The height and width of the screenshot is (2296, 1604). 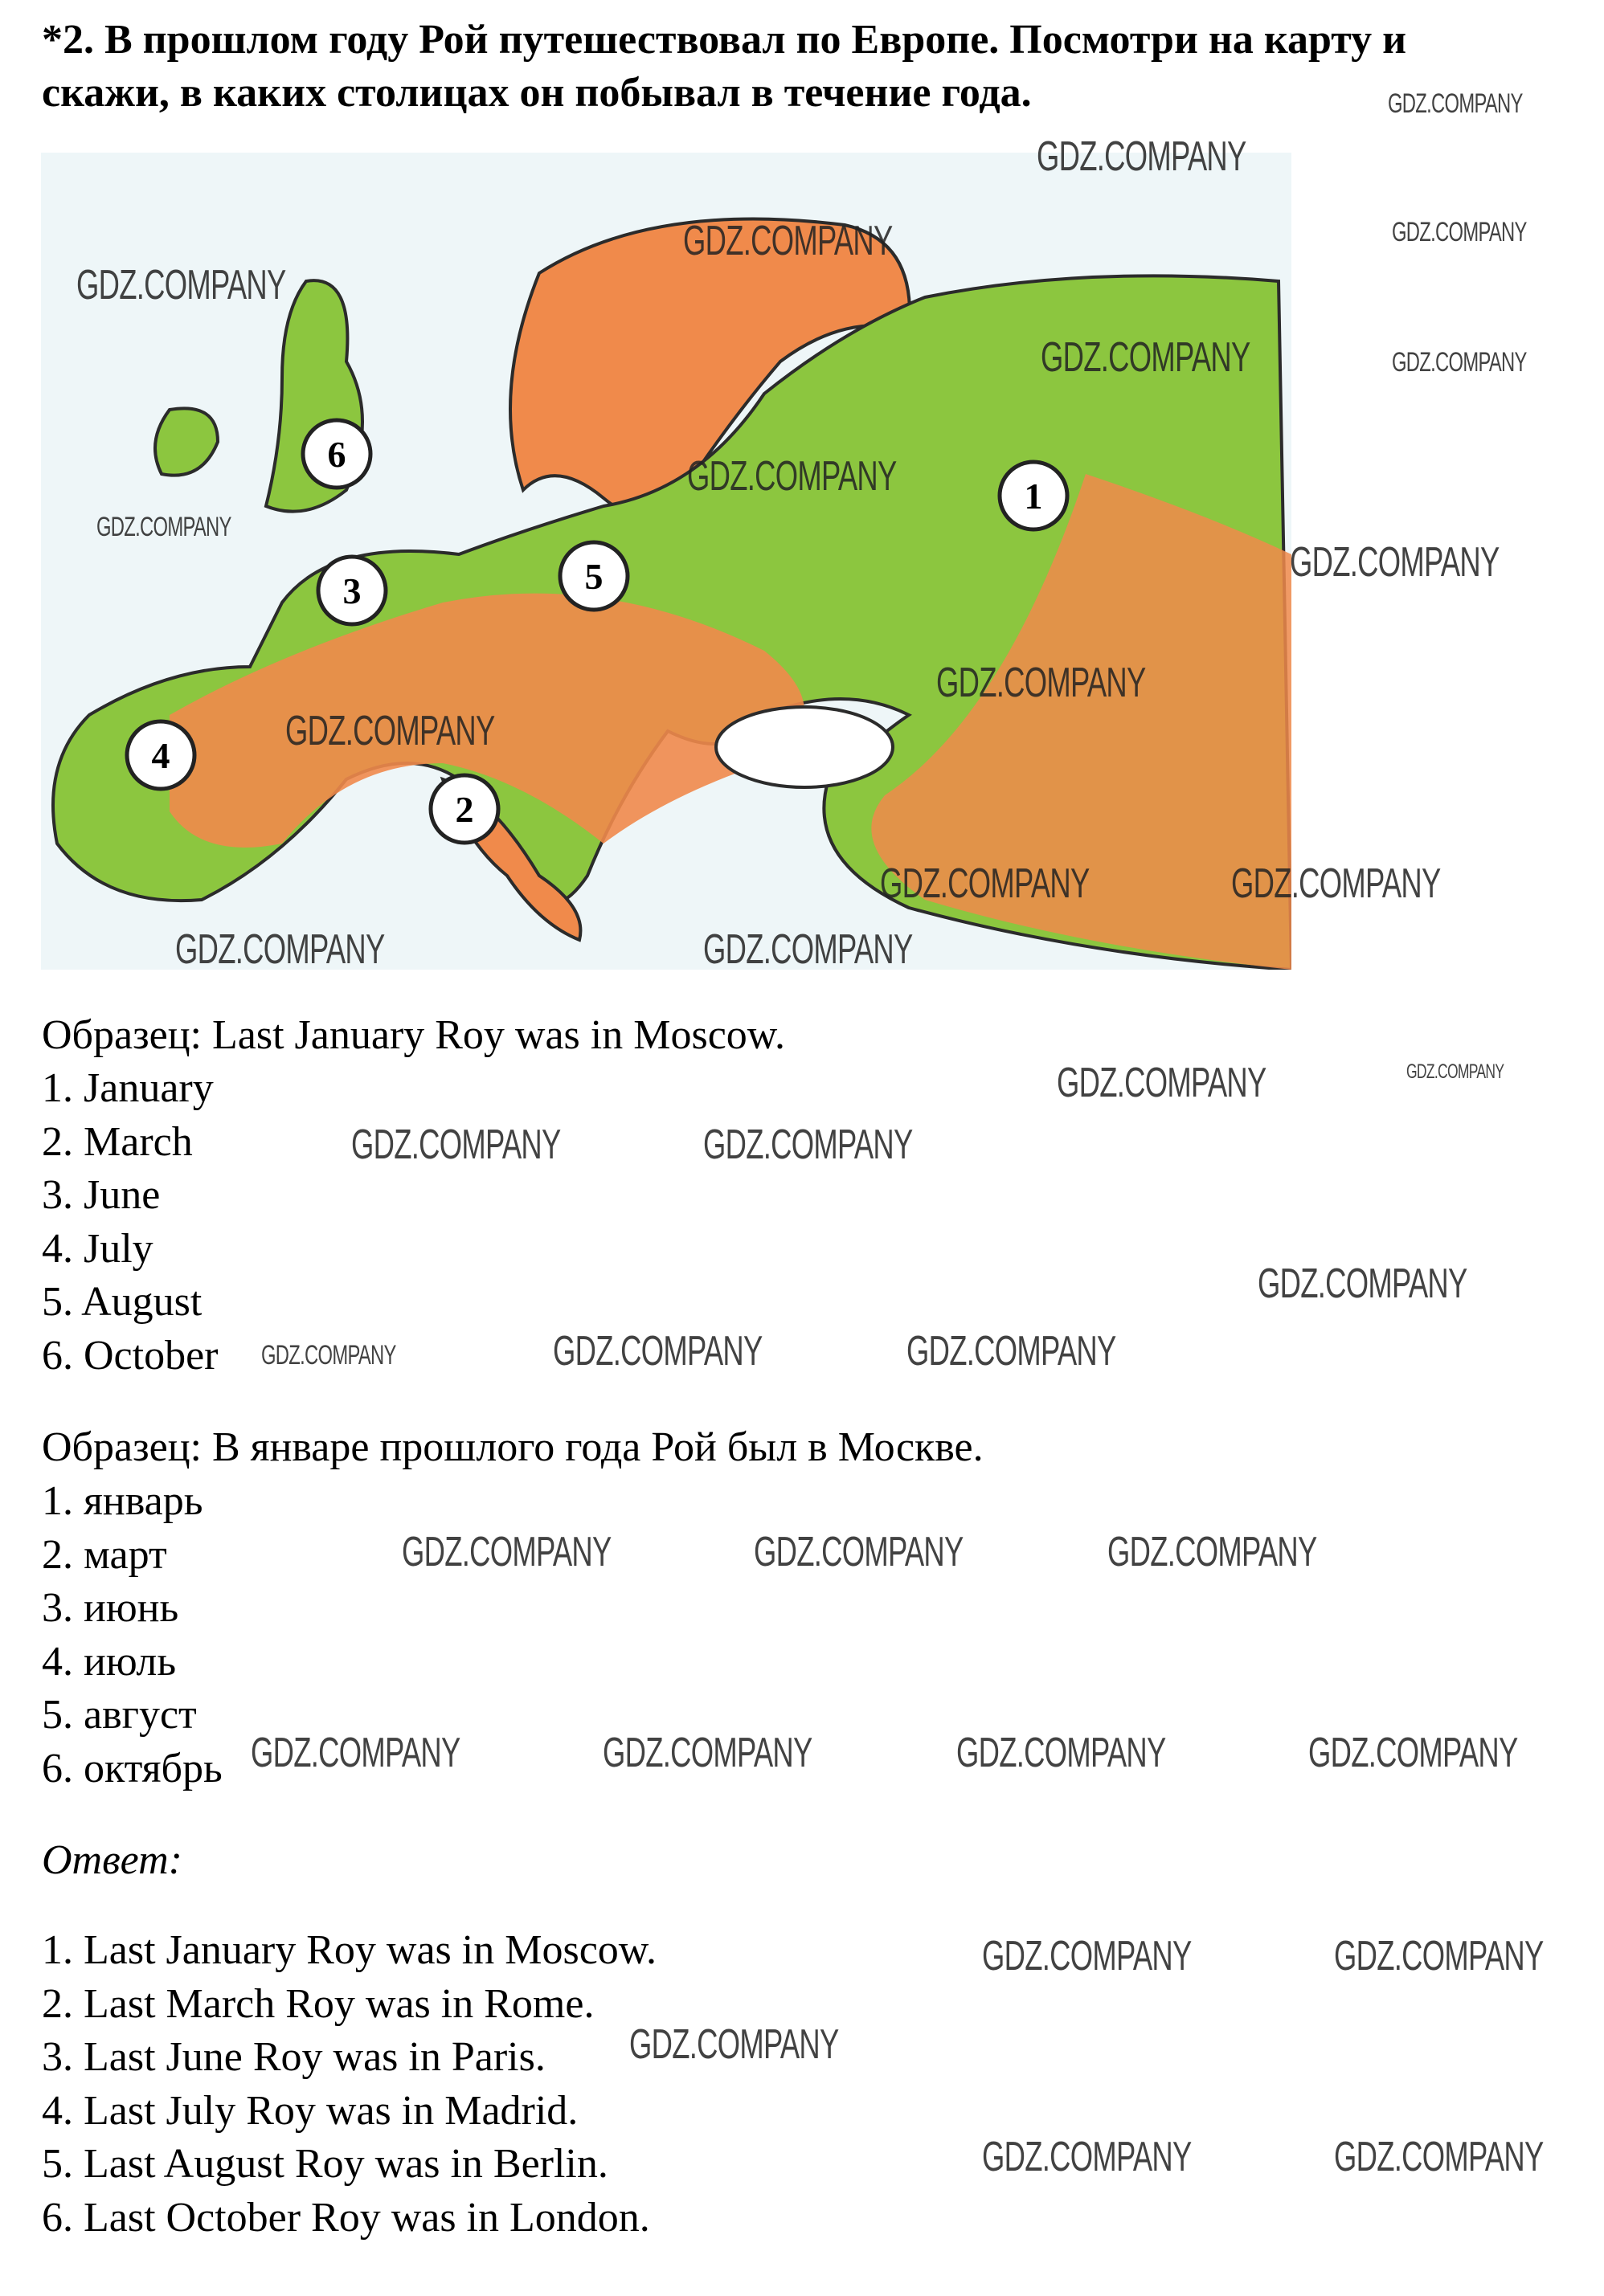 I want to click on map-marker-3: 3, so click(x=352, y=590).